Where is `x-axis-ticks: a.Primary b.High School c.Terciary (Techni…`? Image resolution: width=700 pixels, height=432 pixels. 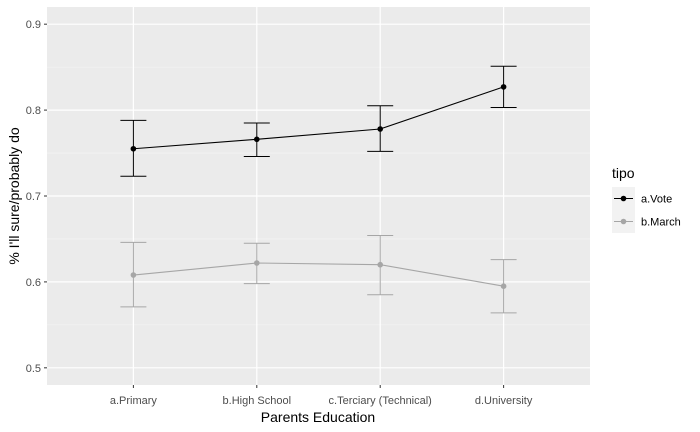
x-axis-ticks: a.Primary b.High School c.Terciary (Techni… is located at coordinates (321, 396).